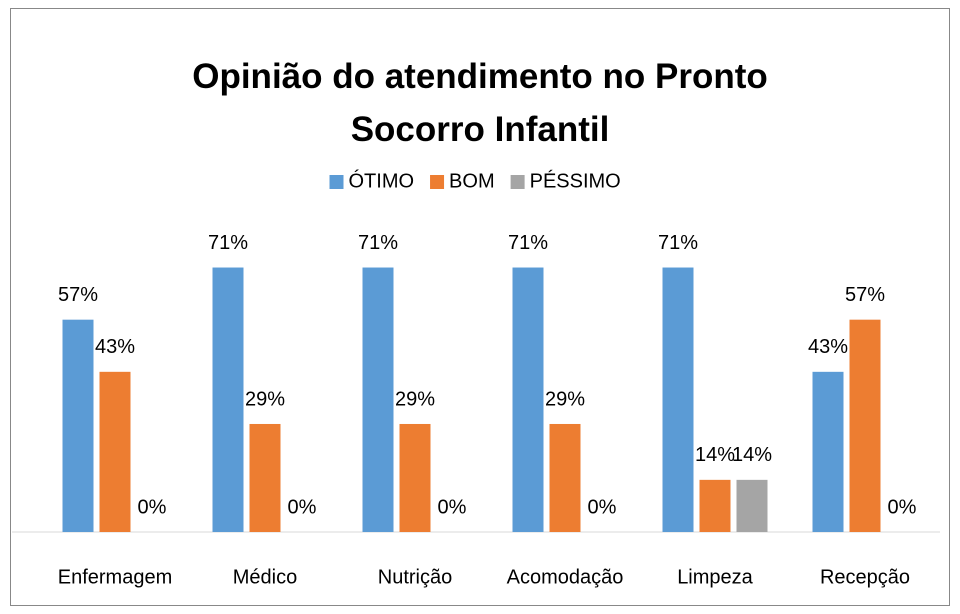 Image resolution: width=960 pixels, height=614 pixels. Describe the element at coordinates (115, 577) in the screenshot. I see `x-tick-label: Enfermagem` at that location.